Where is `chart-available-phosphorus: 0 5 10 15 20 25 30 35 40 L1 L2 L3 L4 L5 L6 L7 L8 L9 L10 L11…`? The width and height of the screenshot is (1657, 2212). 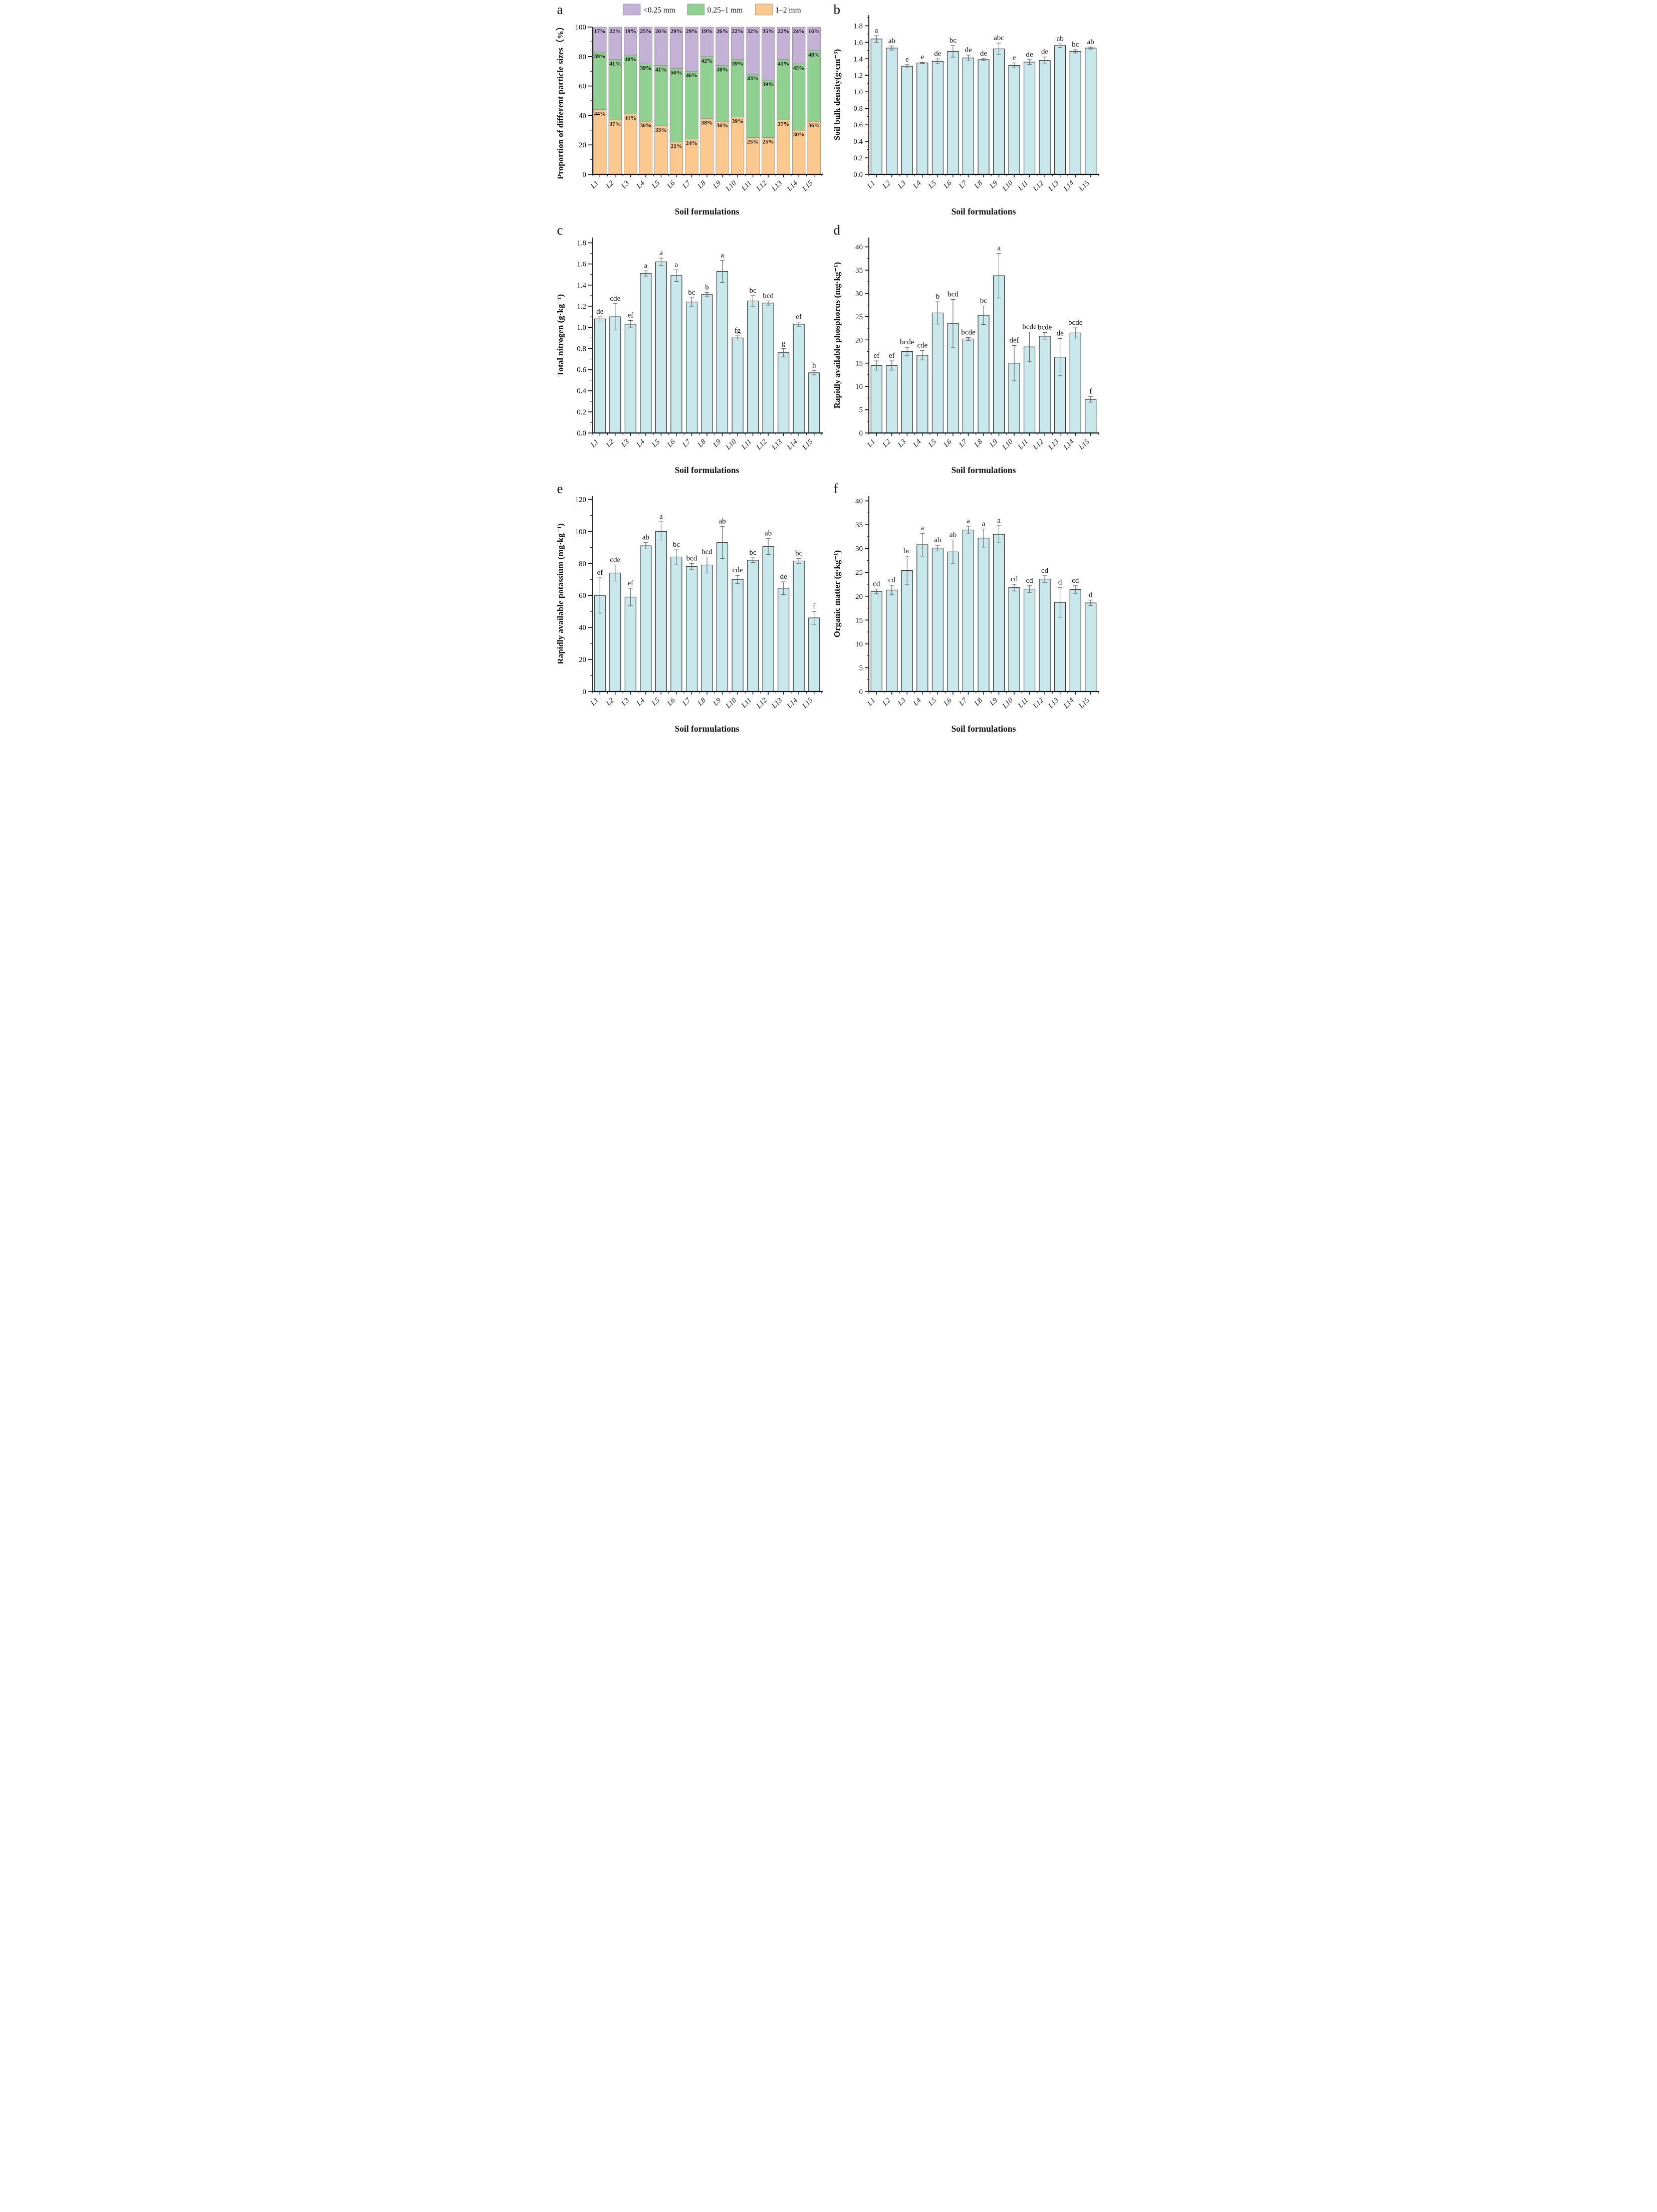
chart-available-phosphorus: 0 5 10 15 20 25 30 35 40 L1 L2 L3 L4 L5 L6 L7 L8 L9 L10 L11… is located at coordinates (965, 356).